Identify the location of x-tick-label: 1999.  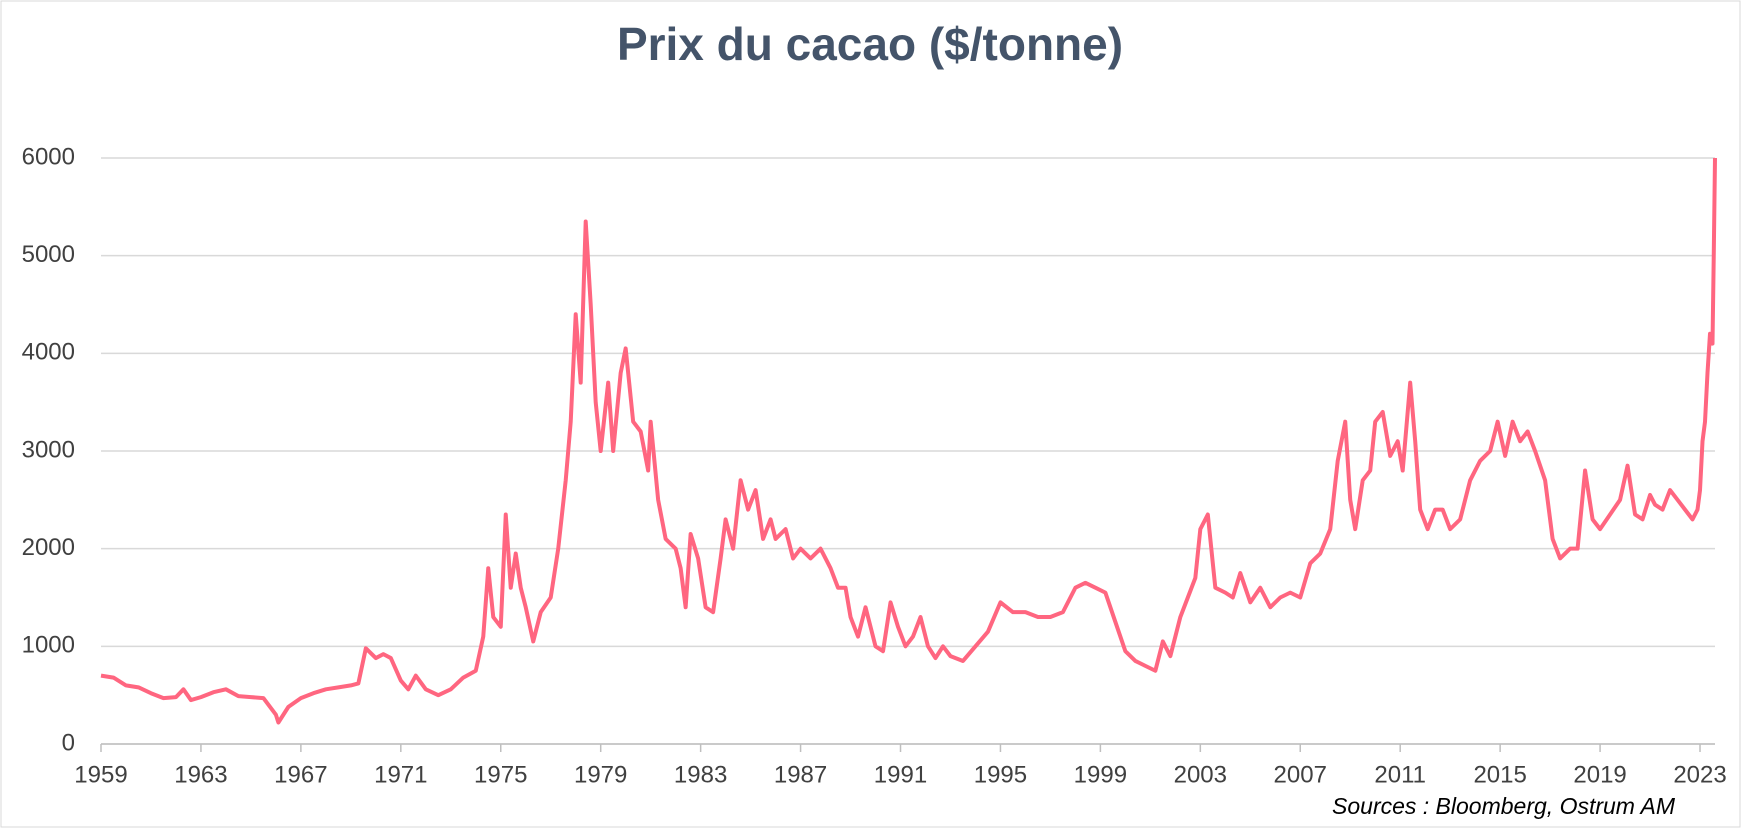
(1100, 774).